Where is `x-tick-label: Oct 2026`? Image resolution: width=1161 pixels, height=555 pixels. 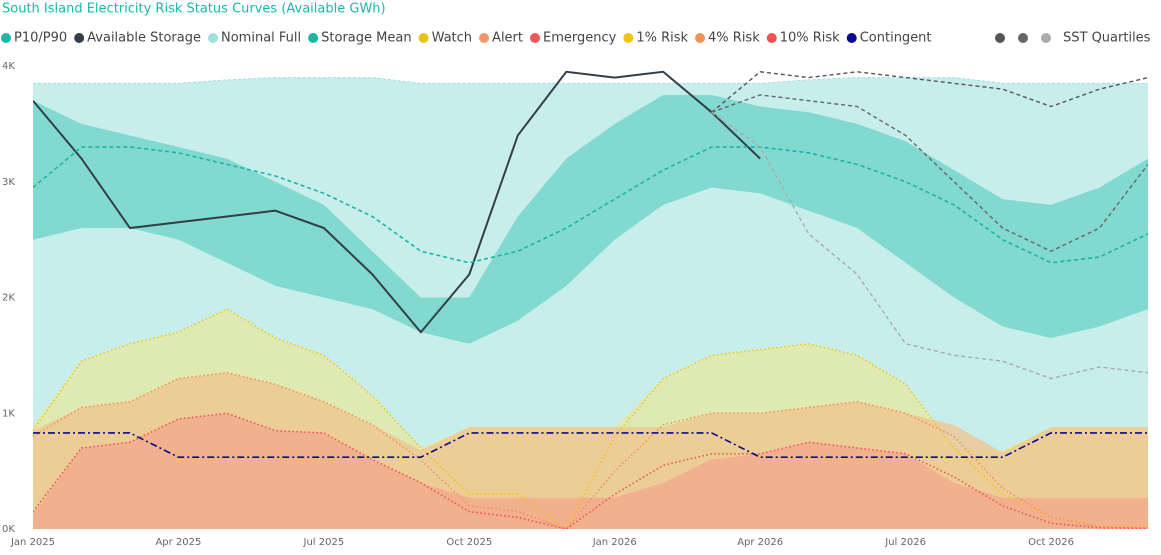 x-tick-label: Oct 2026 is located at coordinates (1051, 542).